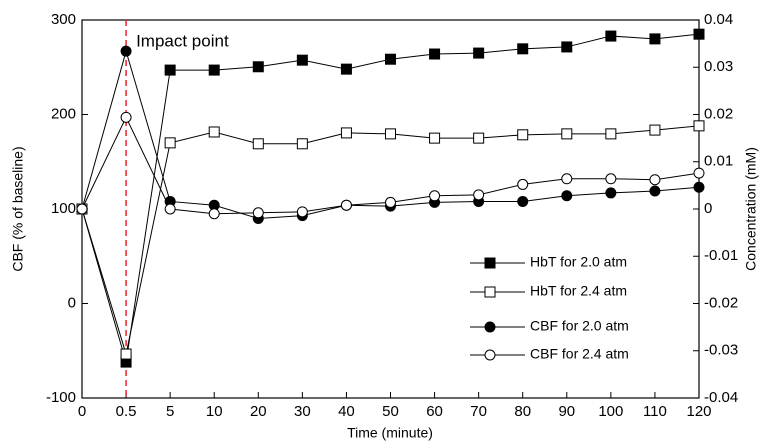  What do you see at coordinates (566, 411) in the screenshot?
I see `x-tick-label: 90` at bounding box center [566, 411].